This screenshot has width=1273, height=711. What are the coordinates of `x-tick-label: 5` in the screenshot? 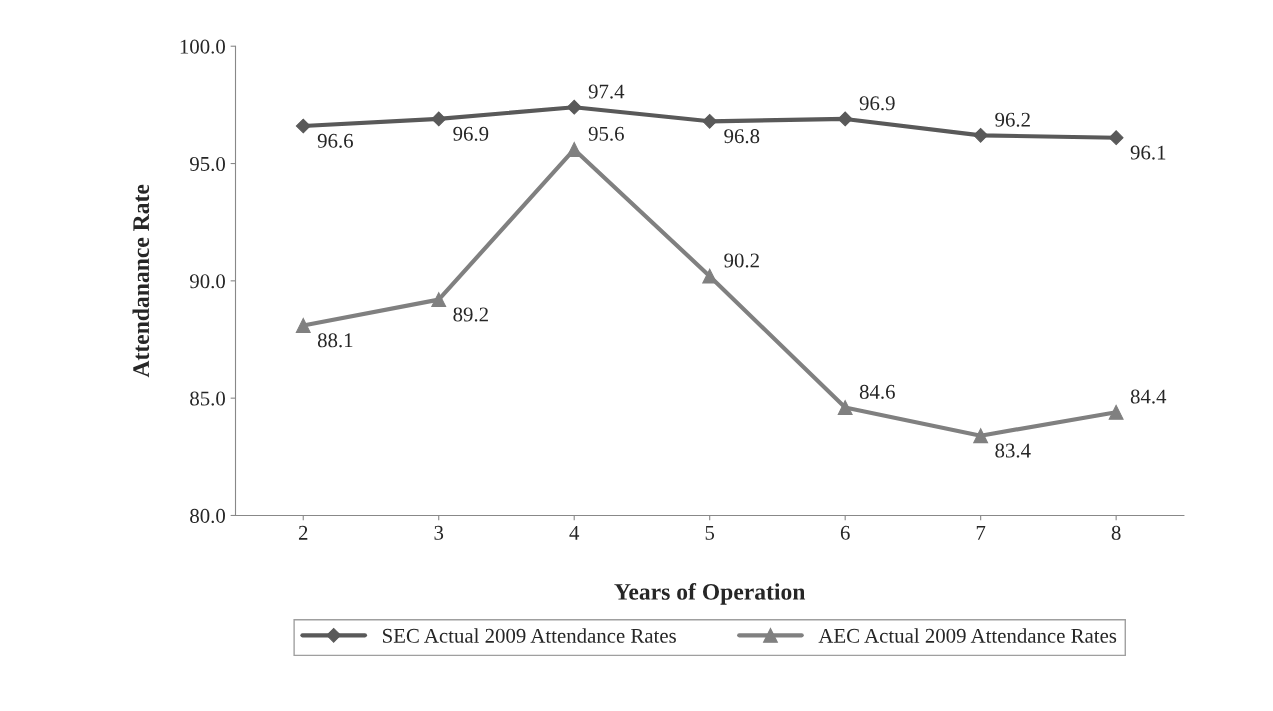 It's located at (710, 533).